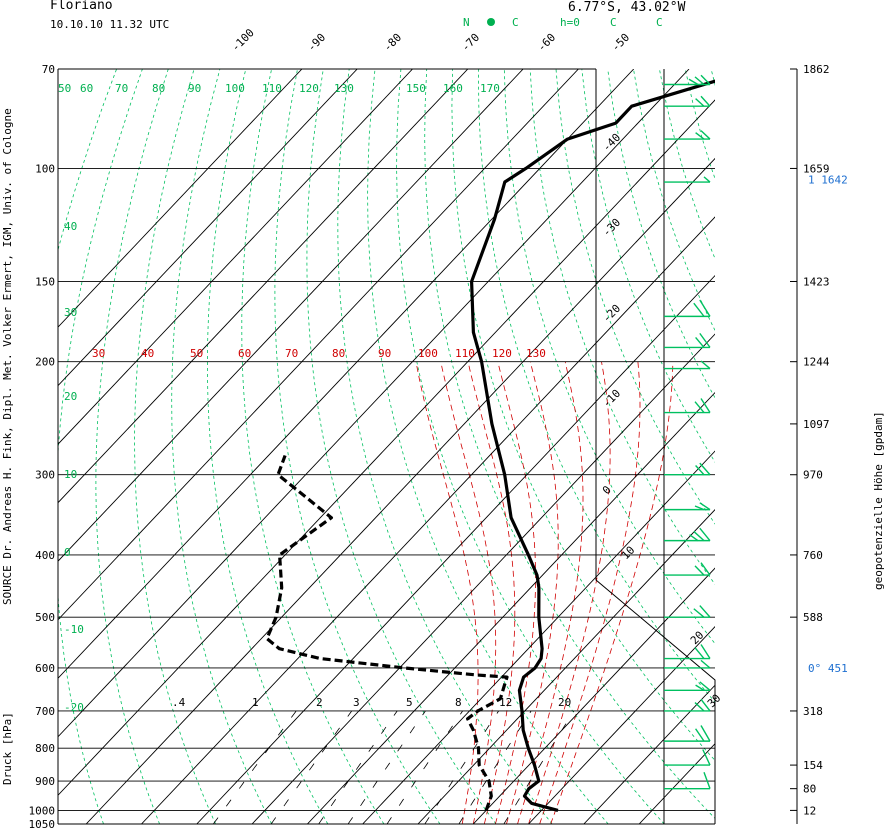 The height and width of the screenshot is (829, 888). I want to click on height-tick-label: 318, so click(813, 711).